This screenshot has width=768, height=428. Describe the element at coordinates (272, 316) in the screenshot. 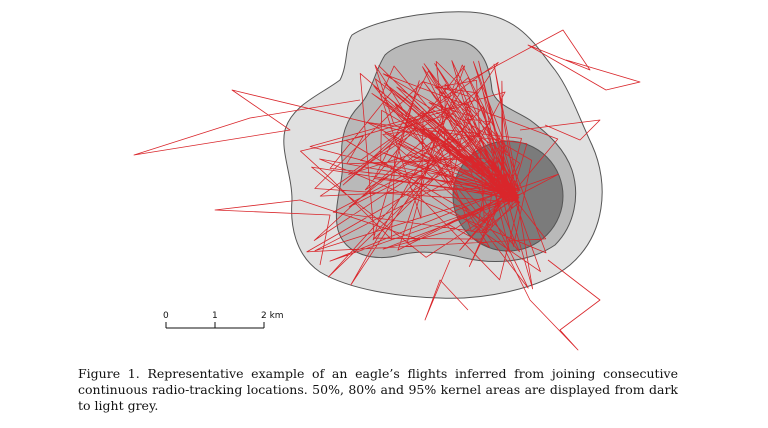

I see `scale-label-2km: 2 km` at that location.